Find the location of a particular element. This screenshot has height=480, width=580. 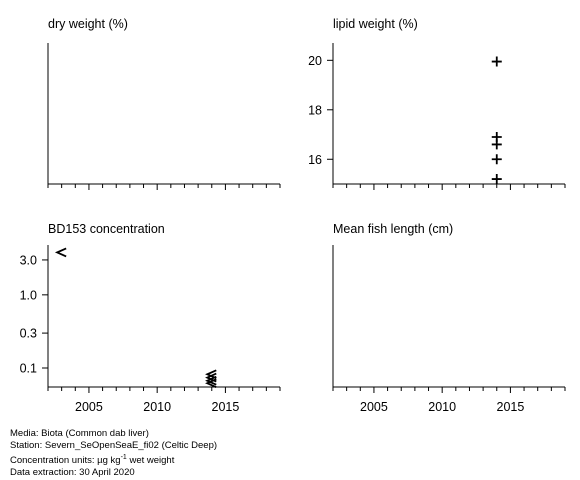

y-tick-label: 0.3 is located at coordinates (28, 334).